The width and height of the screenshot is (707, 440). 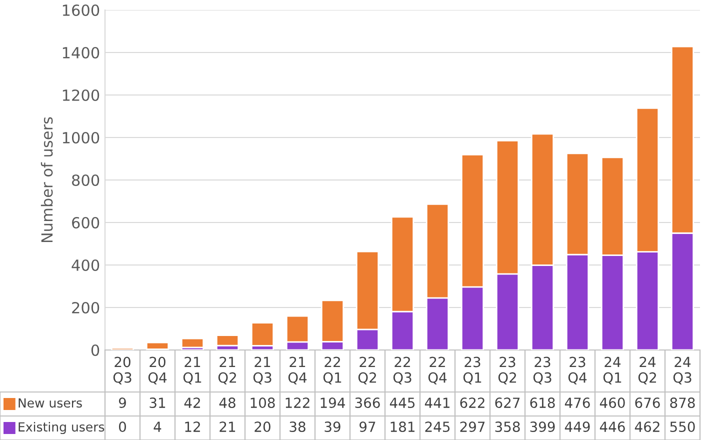 What do you see at coordinates (402, 370) in the screenshot?
I see `x-tick-label: 22 Q3` at bounding box center [402, 370].